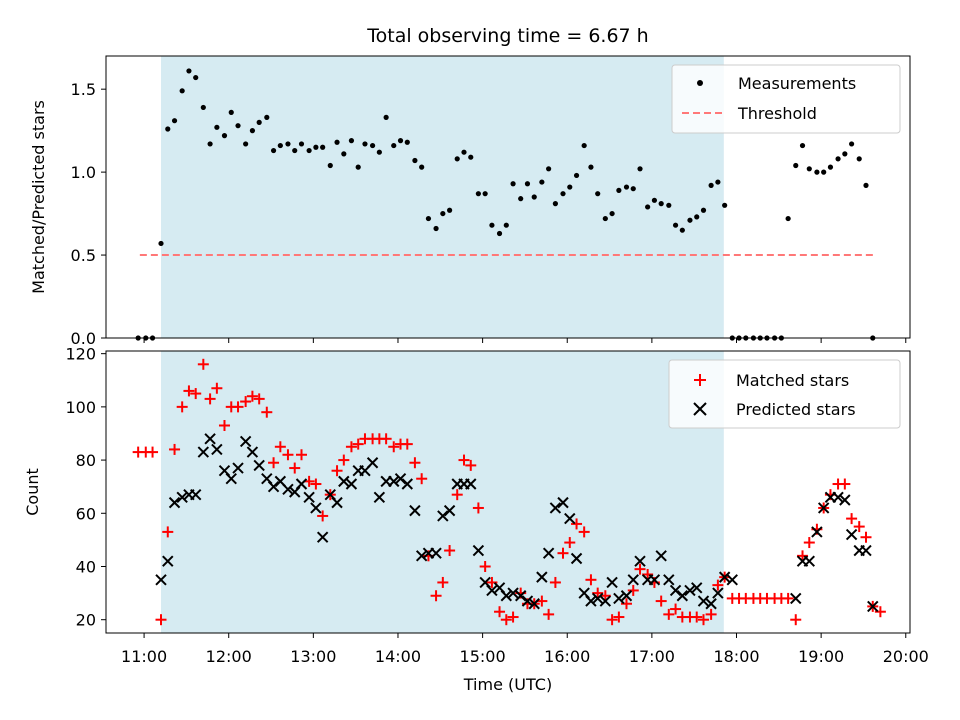  What do you see at coordinates (821, 656) in the screenshot?
I see `x-tick-label: 19:00` at bounding box center [821, 656].